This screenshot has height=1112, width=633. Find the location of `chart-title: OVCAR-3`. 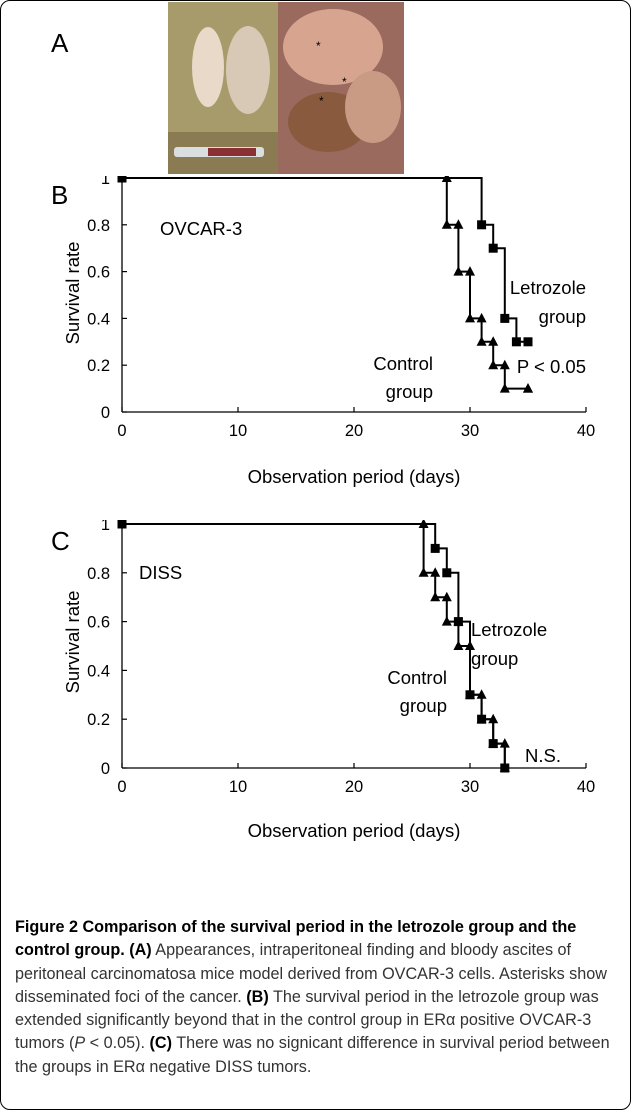

chart-title: OVCAR-3 is located at coordinates (201, 228).